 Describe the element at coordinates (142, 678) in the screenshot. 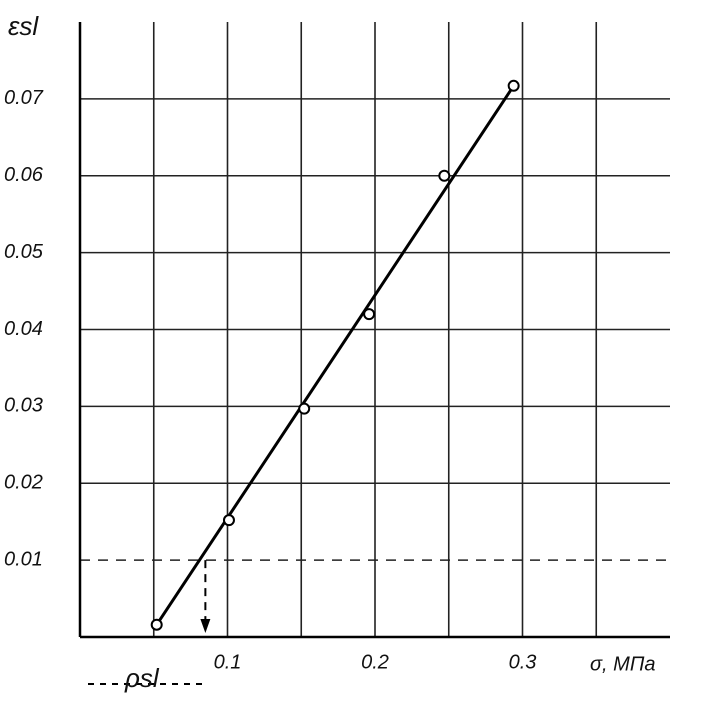

I see `annotation: ρsl` at that location.